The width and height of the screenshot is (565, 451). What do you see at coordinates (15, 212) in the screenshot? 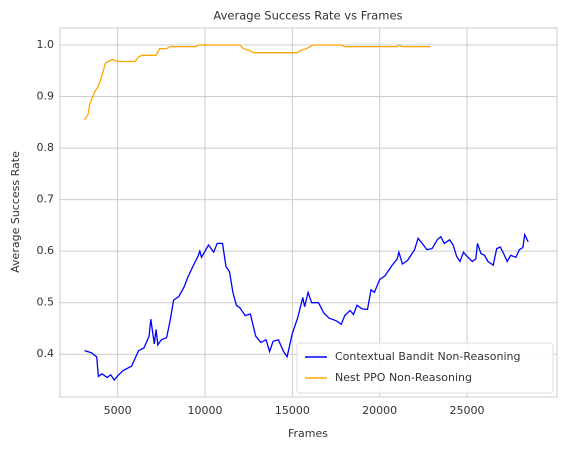
I see `y-axis-label: Average Success Rate` at bounding box center [15, 212].